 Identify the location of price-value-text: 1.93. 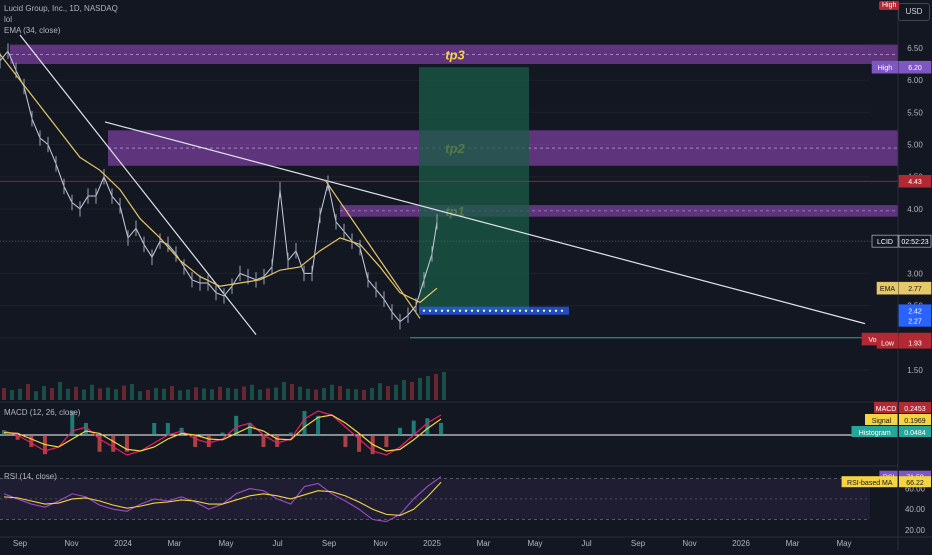
(915, 343).